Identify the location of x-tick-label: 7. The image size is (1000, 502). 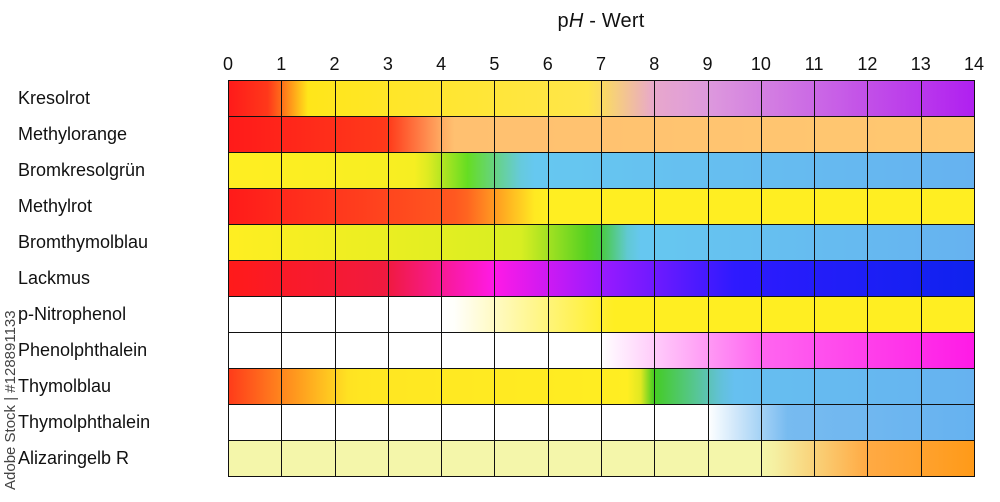
(600, 64).